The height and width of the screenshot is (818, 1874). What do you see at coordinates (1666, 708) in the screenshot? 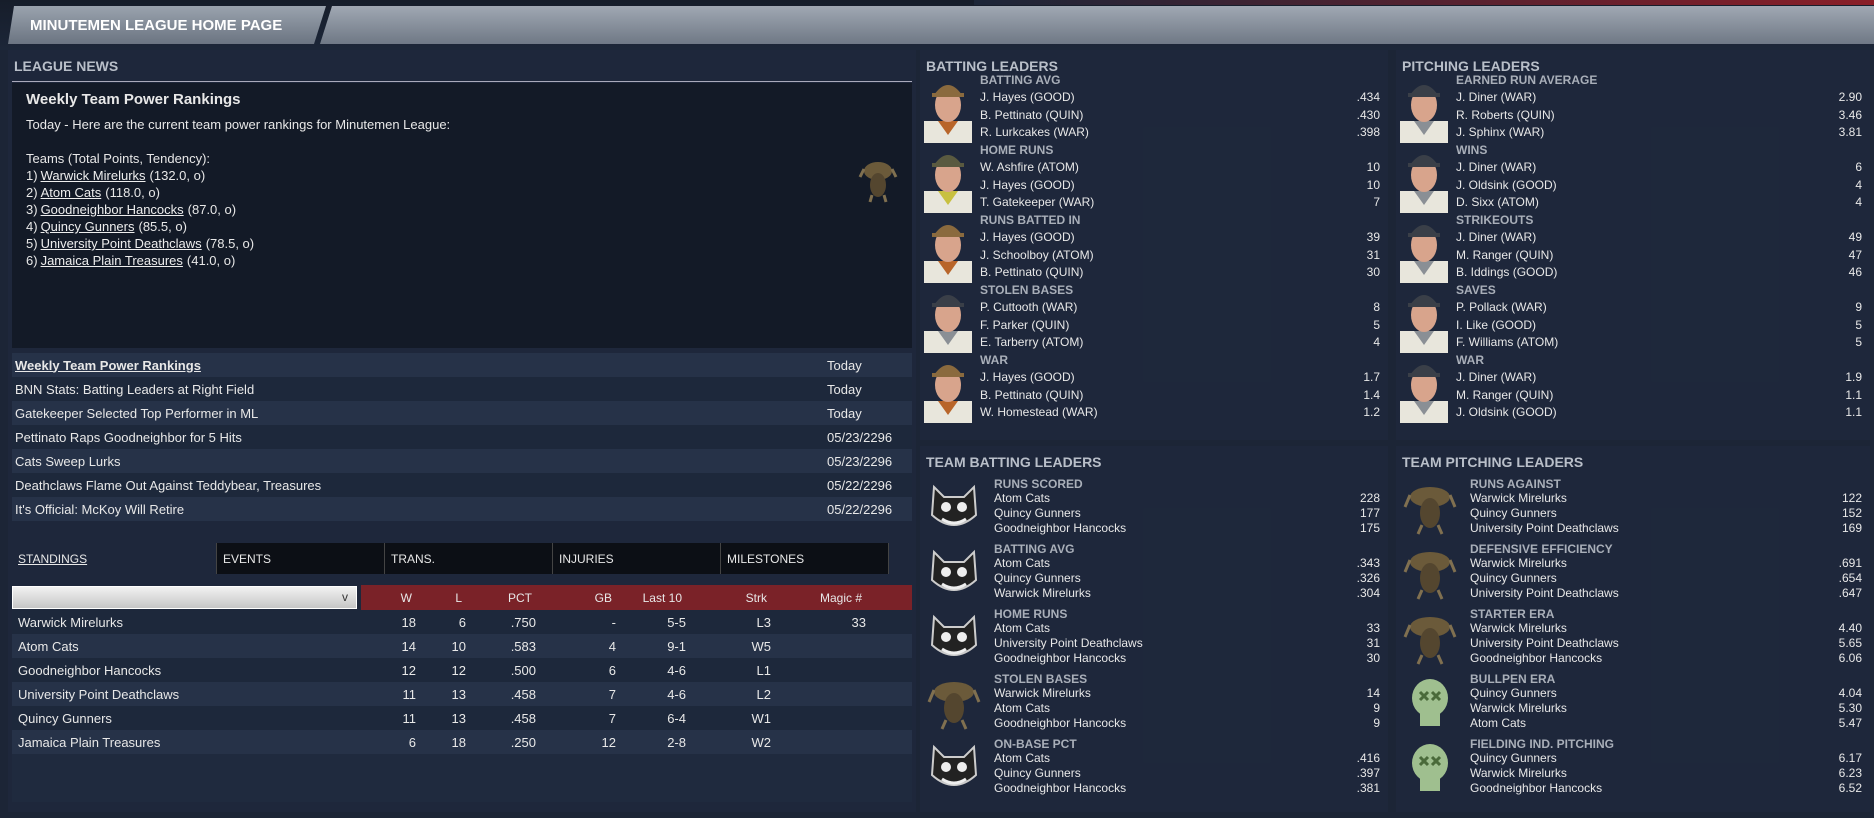
I see `leader-row: Warwick Mirelurks 5.30` at bounding box center [1666, 708].